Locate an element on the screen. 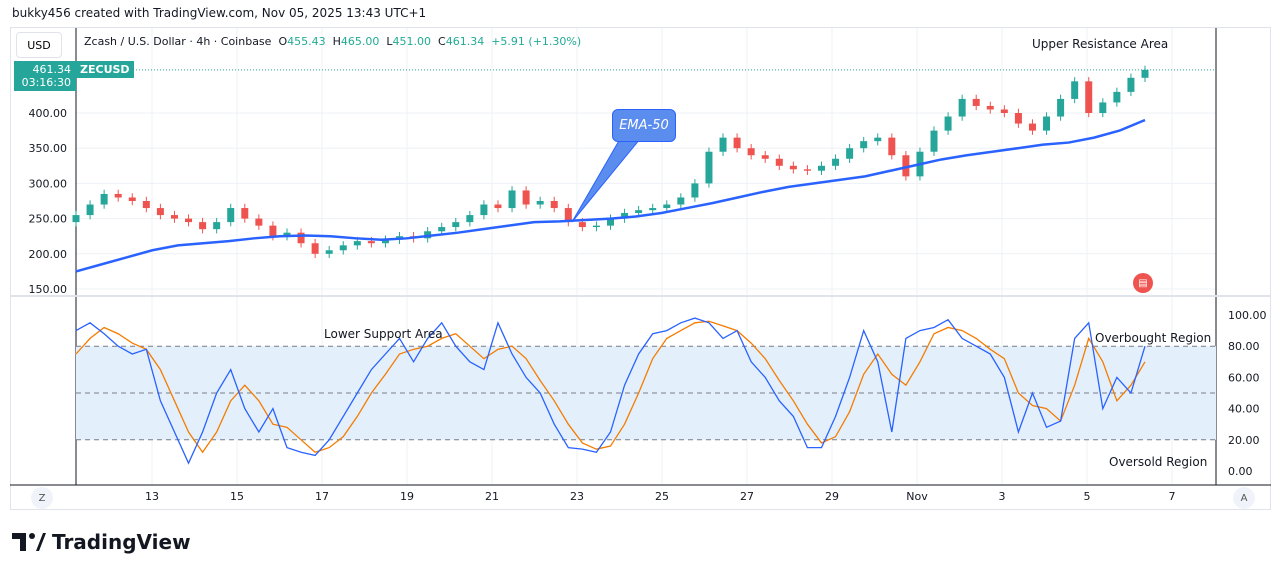  x-tick-label: 15 is located at coordinates (237, 496).